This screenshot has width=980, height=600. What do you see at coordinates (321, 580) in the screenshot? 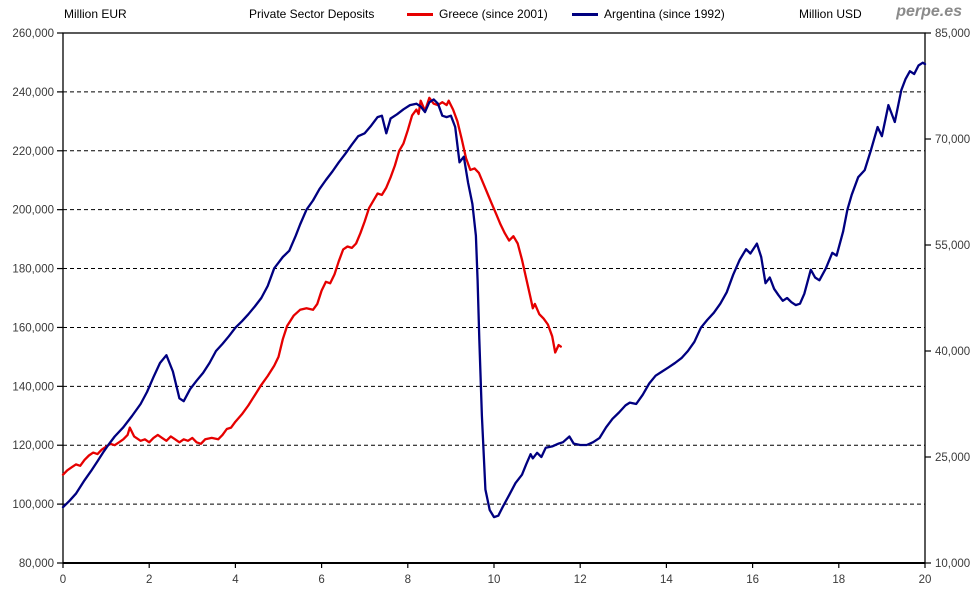
I see `x-axis-tick-label: 6` at bounding box center [321, 580].